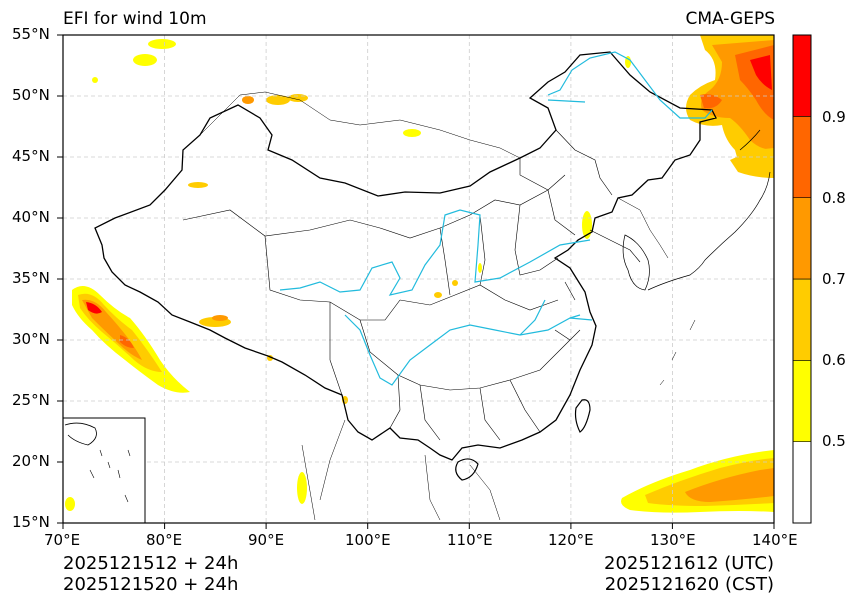 The width and height of the screenshot is (860, 608). What do you see at coordinates (266, 540) in the screenshot?
I see `lon-label: 90°E` at bounding box center [266, 540].